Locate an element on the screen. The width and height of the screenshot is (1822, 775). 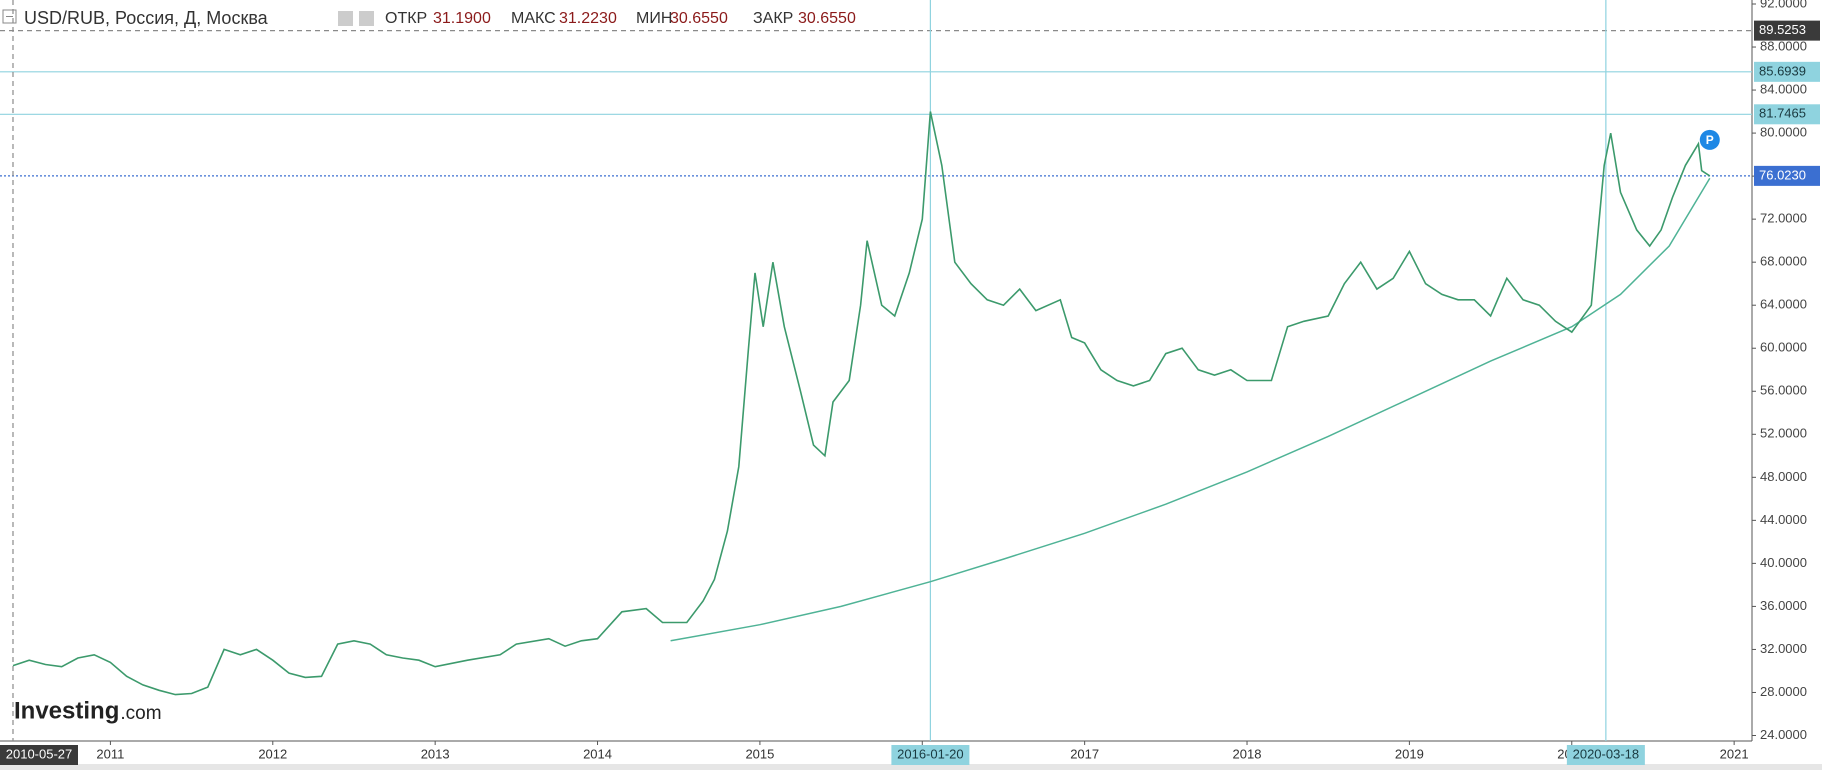
y-tick-label: 28.0000 is located at coordinates (1783, 691).